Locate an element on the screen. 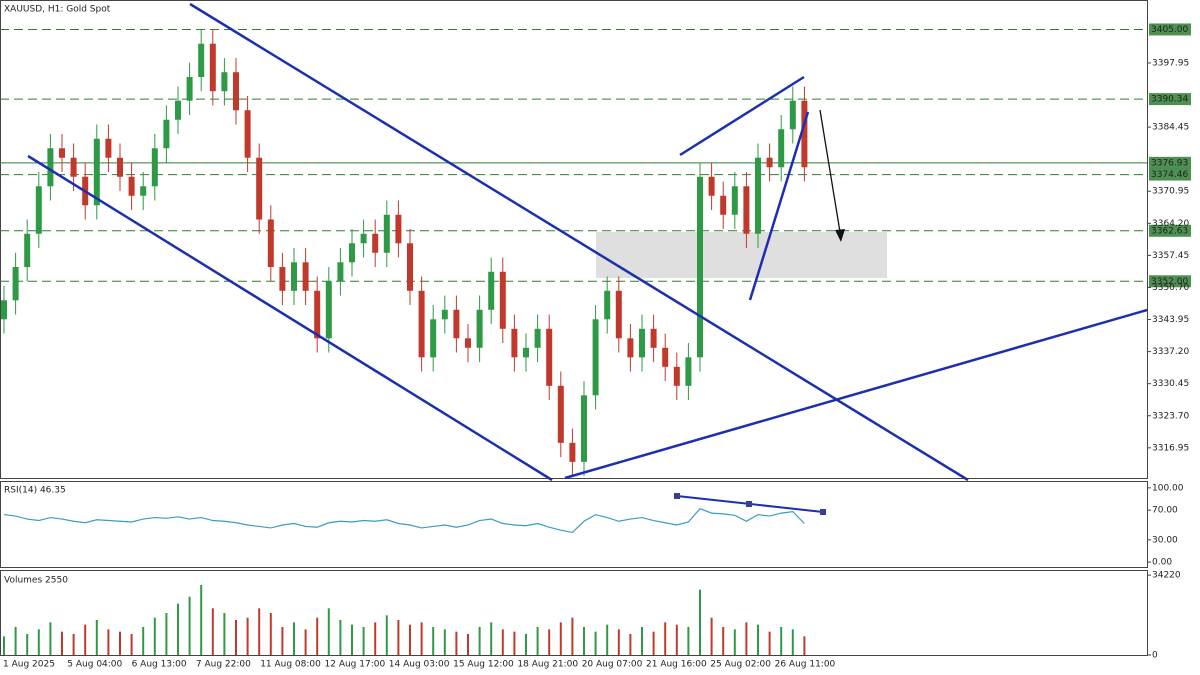 The width and height of the screenshot is (1200, 675). x-tick-label: 18 Aug 21:00 is located at coordinates (547, 665).